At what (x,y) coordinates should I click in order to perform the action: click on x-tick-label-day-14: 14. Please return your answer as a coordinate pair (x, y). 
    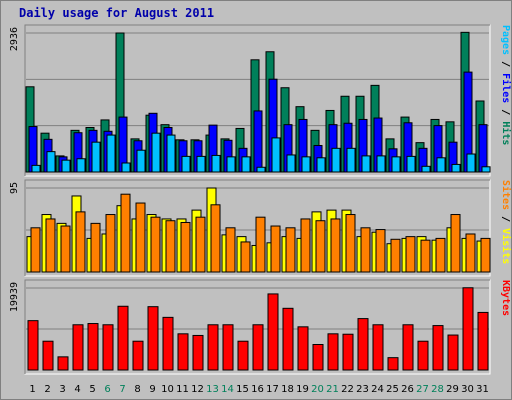
    Looking at the image, I should click on (227, 389).